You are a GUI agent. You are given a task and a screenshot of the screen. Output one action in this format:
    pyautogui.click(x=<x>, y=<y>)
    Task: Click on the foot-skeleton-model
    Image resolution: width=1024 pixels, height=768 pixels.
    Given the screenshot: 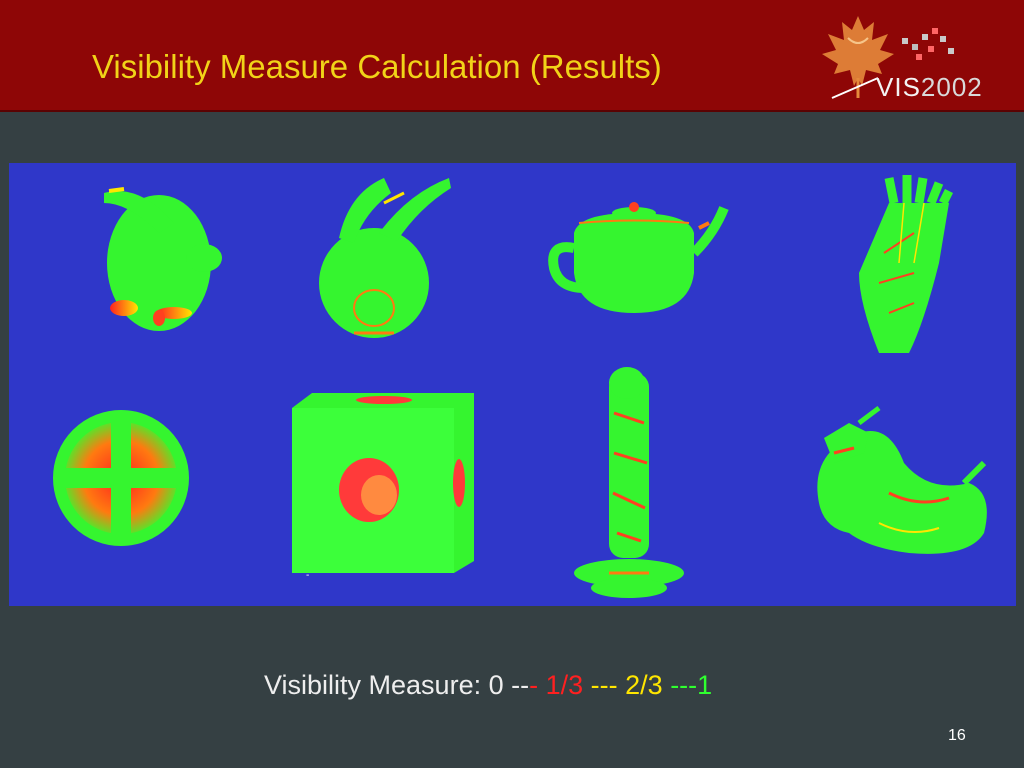 What is the action you would take?
    pyautogui.click(x=906, y=264)
    